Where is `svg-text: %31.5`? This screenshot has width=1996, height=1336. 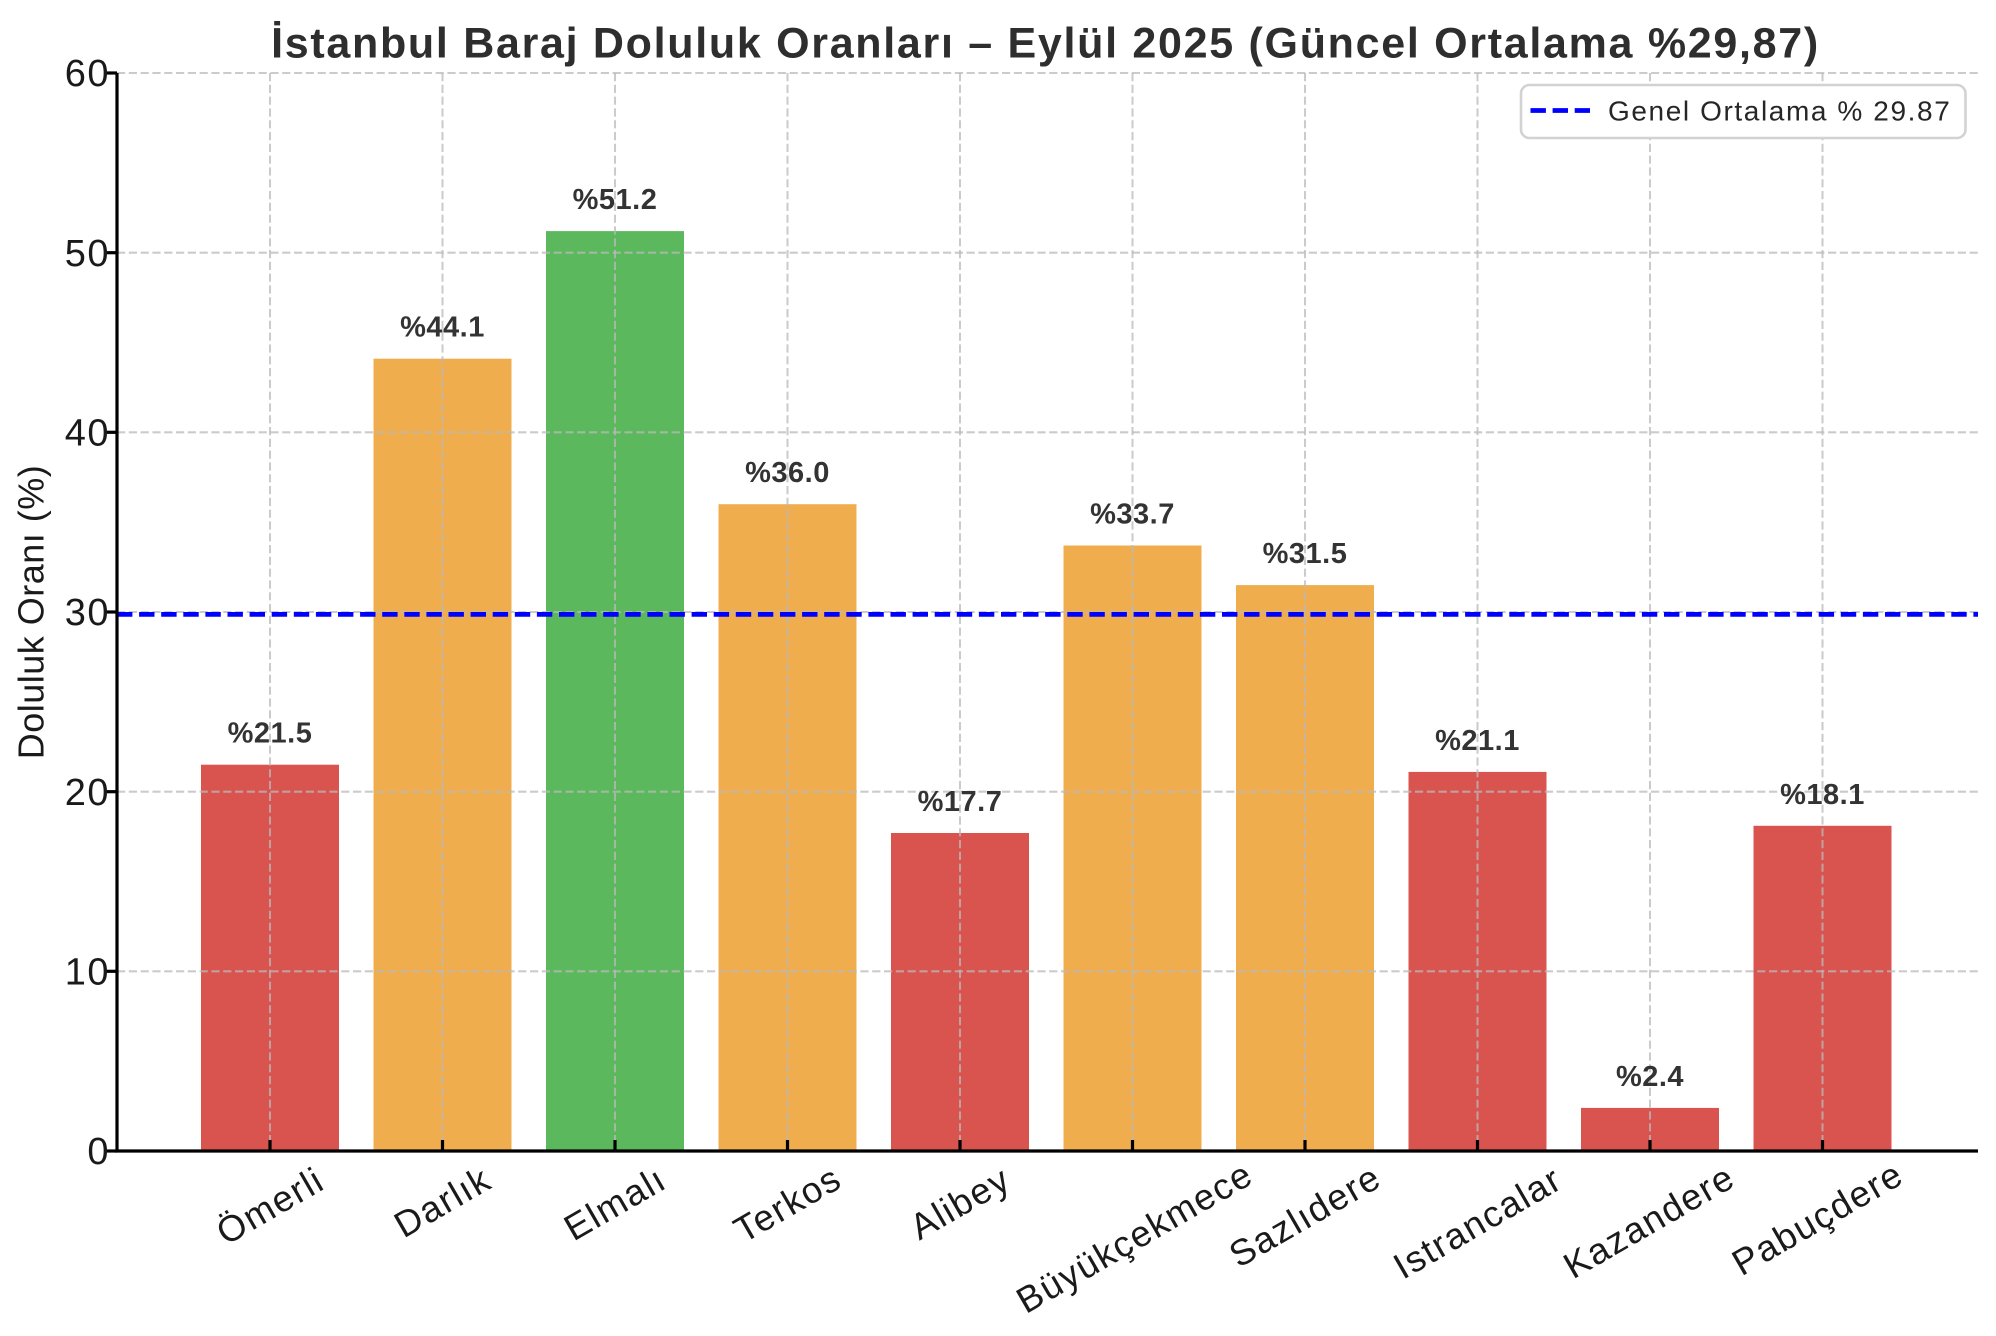
svg-text: %31.5 is located at coordinates (1305, 554).